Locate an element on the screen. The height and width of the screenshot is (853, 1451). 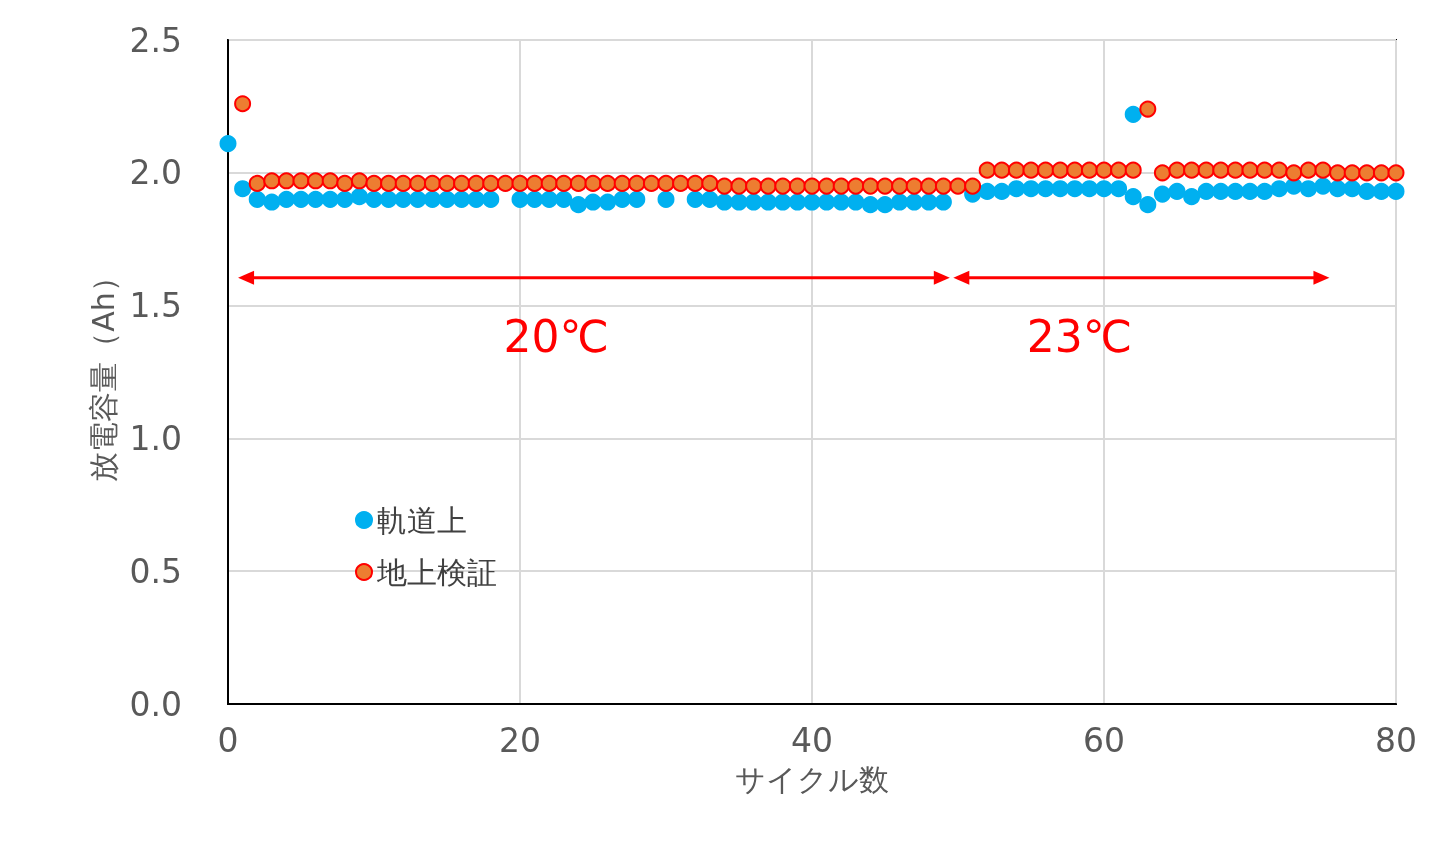
y-tick-label: 2.5 is located at coordinates (155, 40).